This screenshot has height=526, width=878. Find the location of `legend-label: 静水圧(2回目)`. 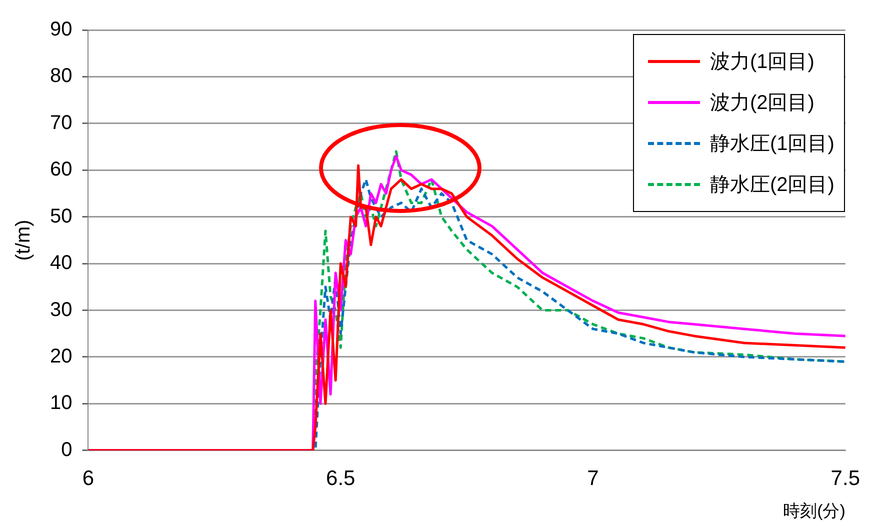

legend-label: 静水圧(2回目) is located at coordinates (772, 185).